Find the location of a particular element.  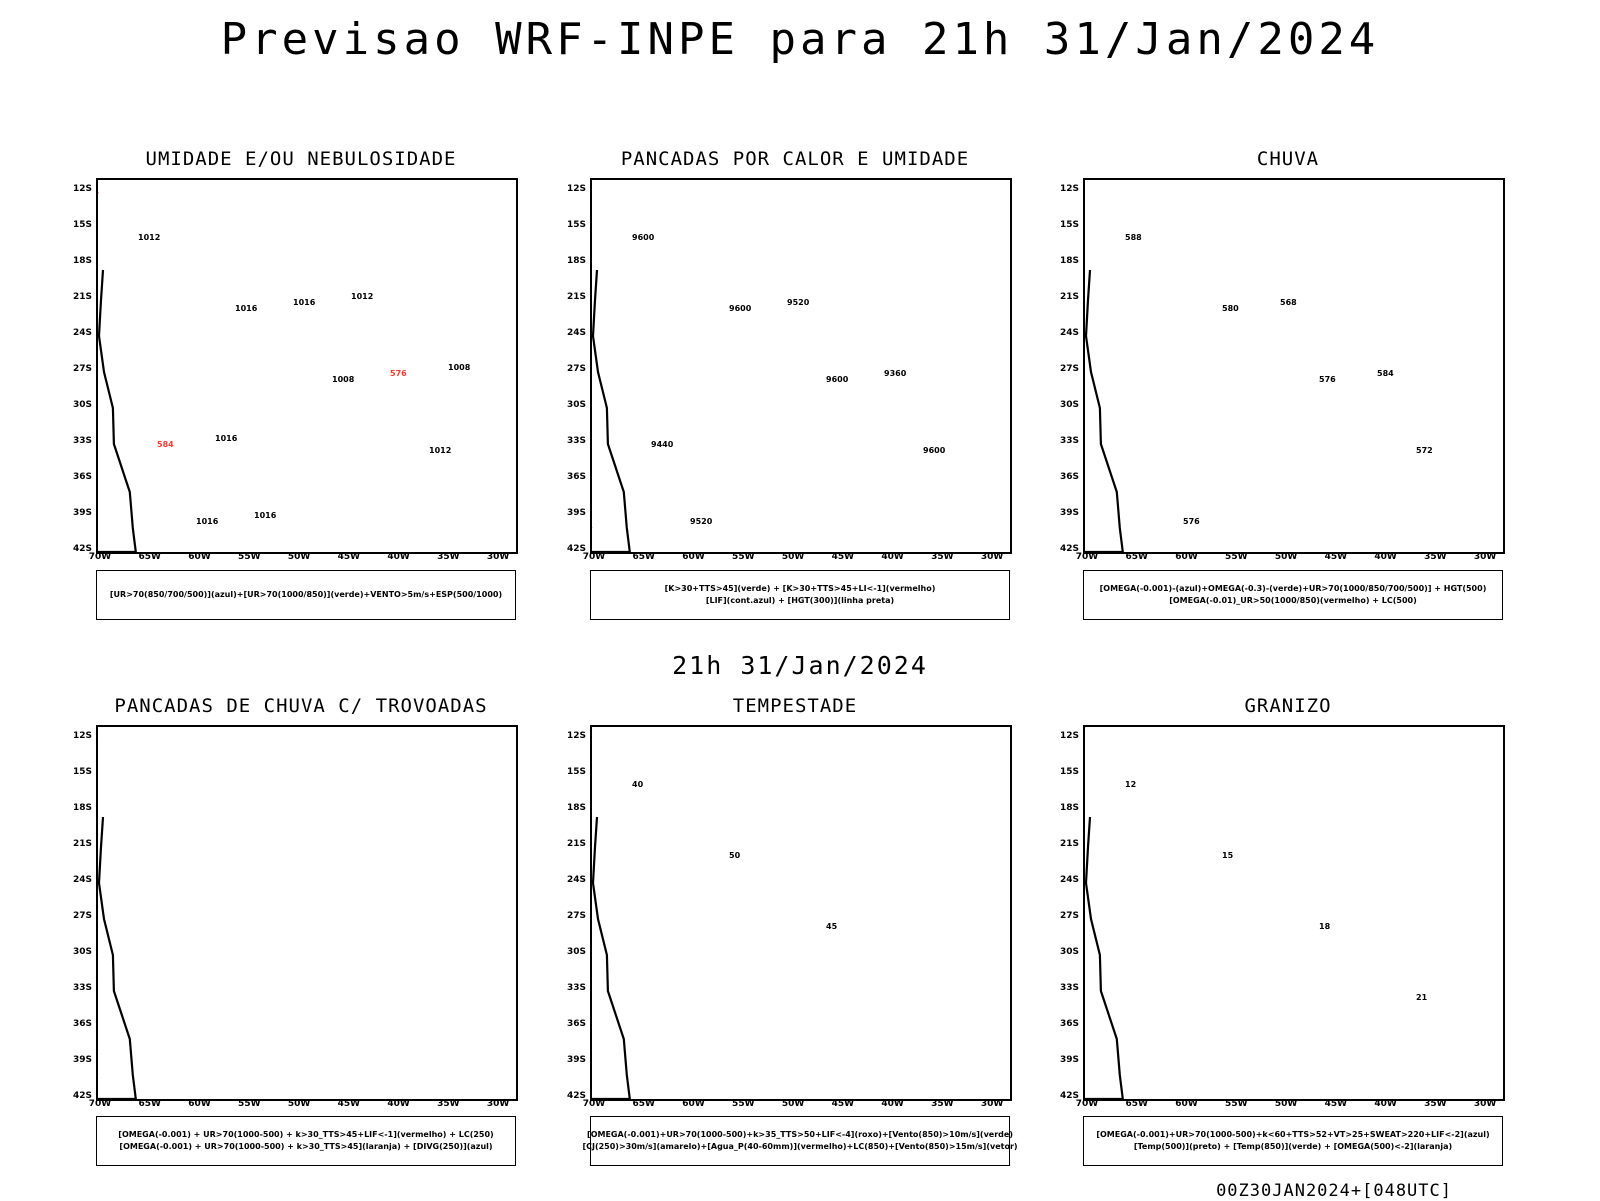

heat-showers-lat-axis: 12S 15S 18S 21S 24S 27S 30S 33S 36S 39S 42S is located at coordinates (572, 366).